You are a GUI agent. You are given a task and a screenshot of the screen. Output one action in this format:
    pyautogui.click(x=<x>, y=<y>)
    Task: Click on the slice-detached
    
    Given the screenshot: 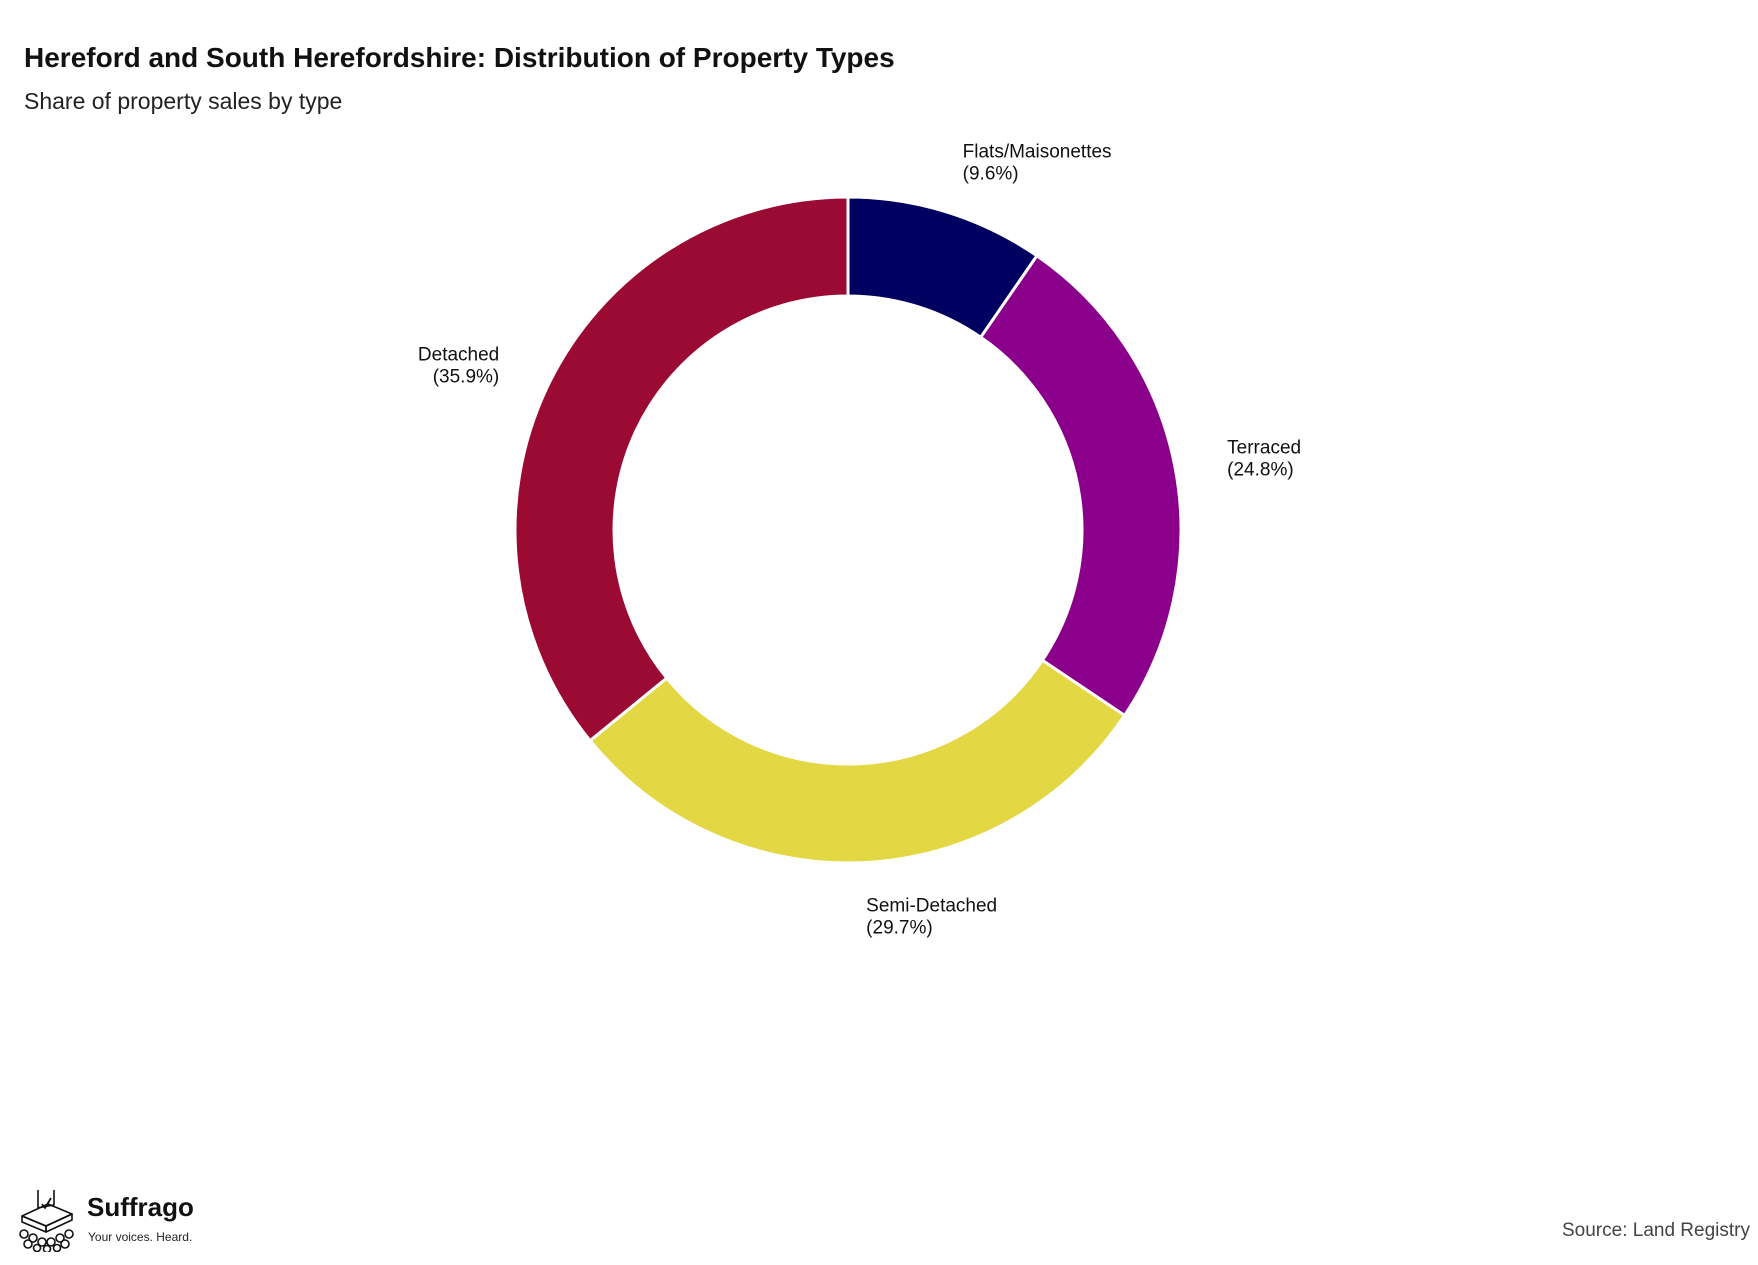 What is the action you would take?
    pyautogui.click(x=681, y=469)
    